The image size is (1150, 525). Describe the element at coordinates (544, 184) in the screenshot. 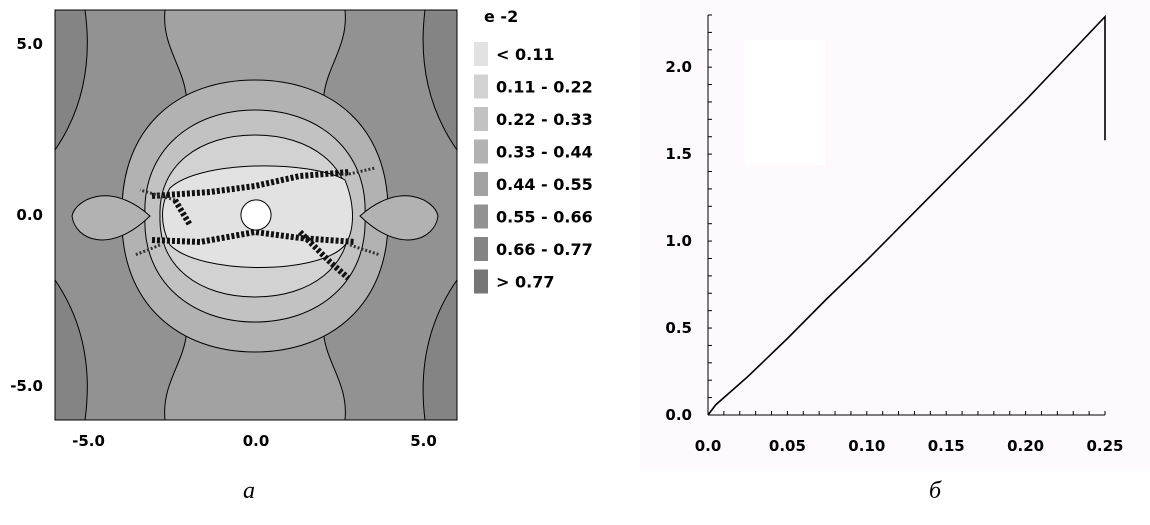

I see `legend-label: 0.44 - 0.55` at that location.